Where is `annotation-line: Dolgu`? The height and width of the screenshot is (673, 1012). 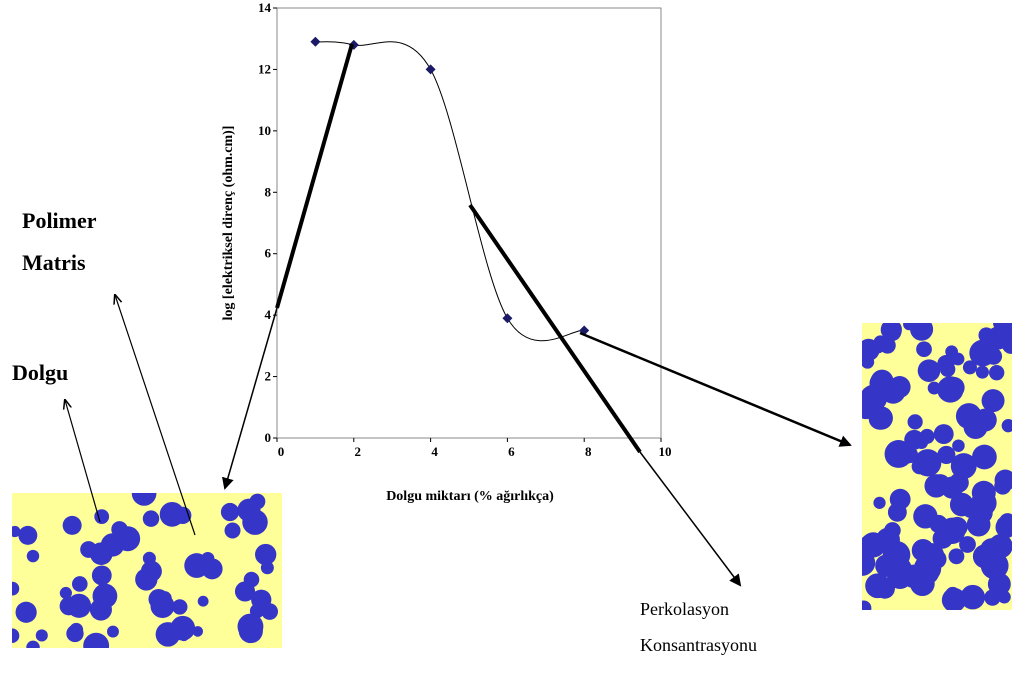
annotation-line: Dolgu is located at coordinates (40, 372).